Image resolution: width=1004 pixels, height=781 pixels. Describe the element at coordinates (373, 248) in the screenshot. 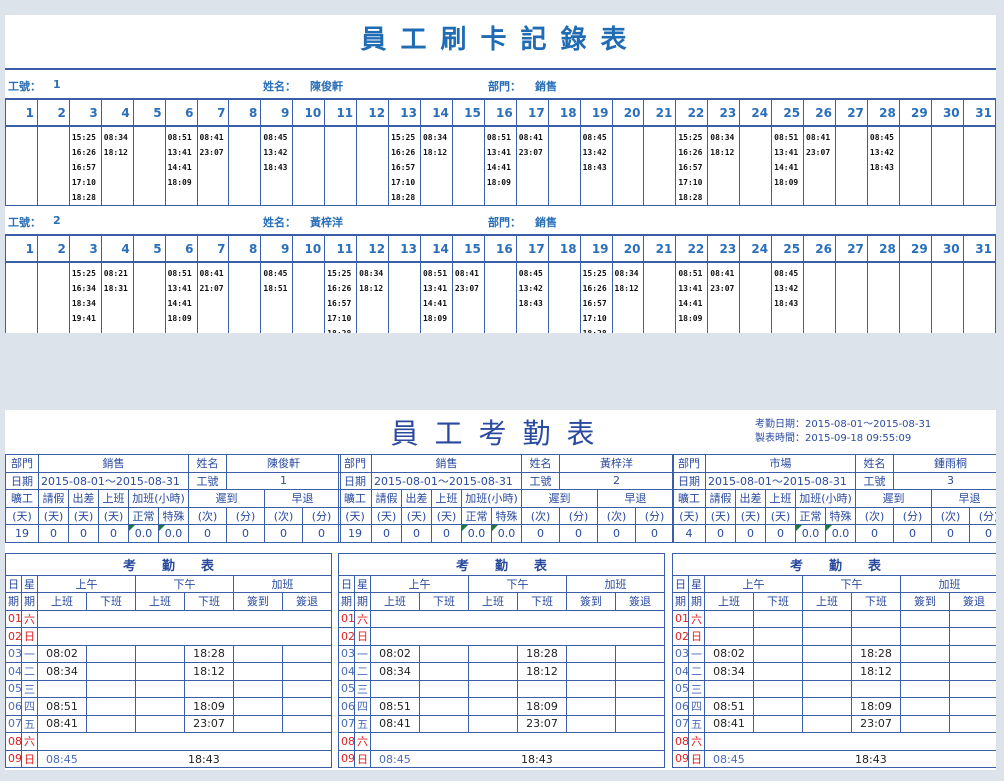

I see `day-header: 12` at that location.